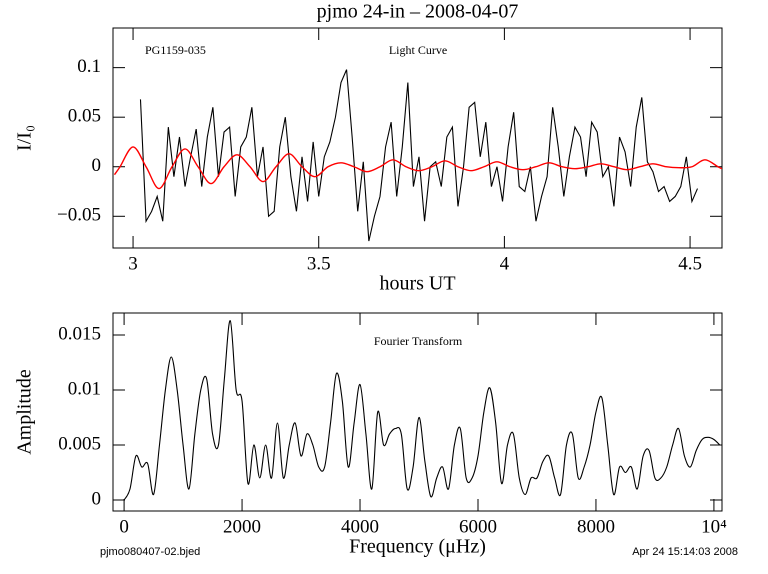 This screenshot has width=768, height=574. I want to click on data-line, so click(417, 168).